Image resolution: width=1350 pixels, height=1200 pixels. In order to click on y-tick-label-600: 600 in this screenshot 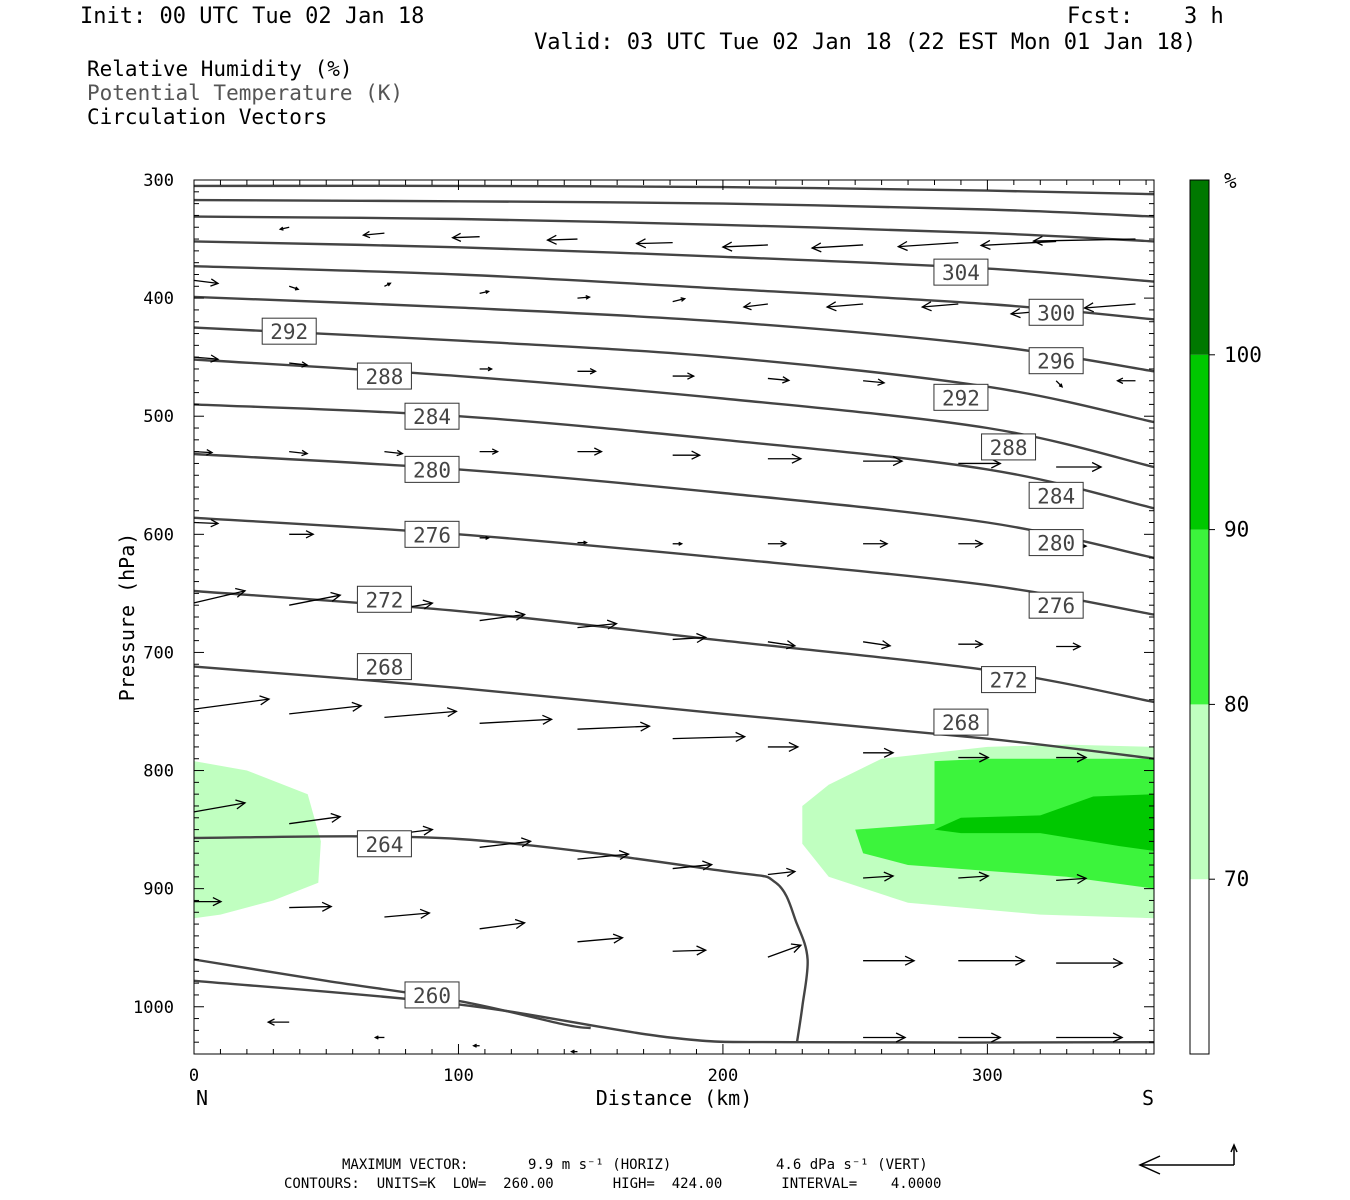, I will do `click(158, 535)`.